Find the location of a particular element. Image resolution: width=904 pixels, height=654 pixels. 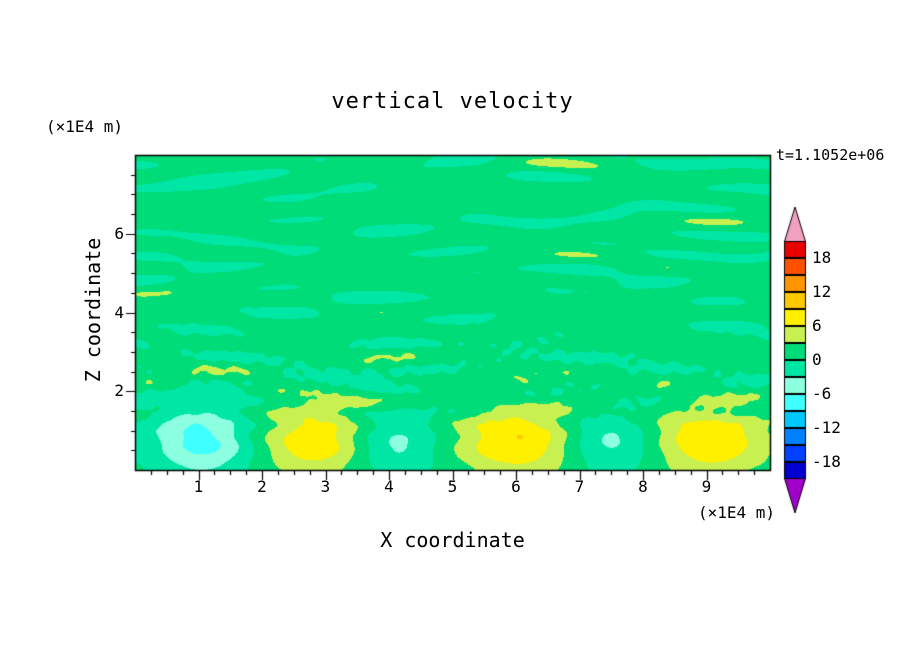

colorbar-tick-label: 18 is located at coordinates (822, 257).